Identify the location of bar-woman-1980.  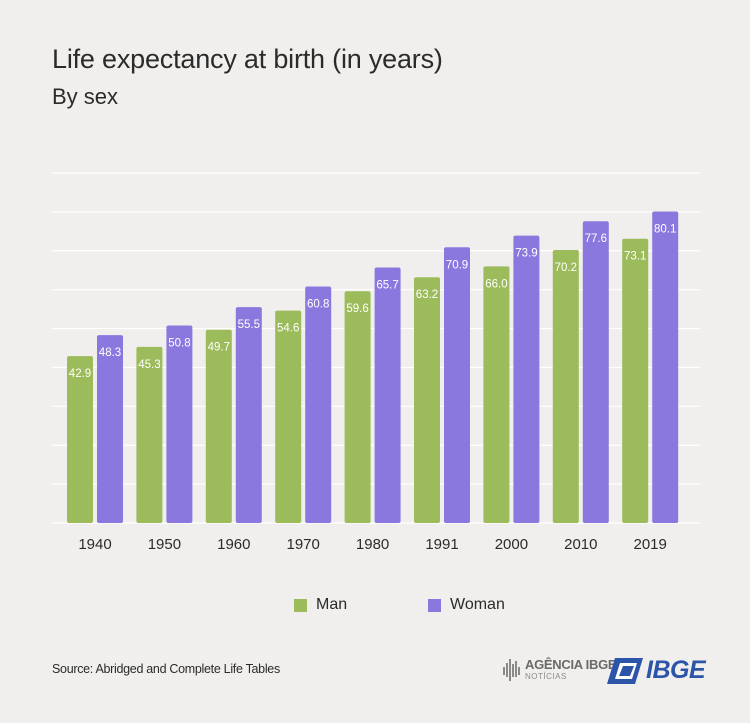
(387, 395).